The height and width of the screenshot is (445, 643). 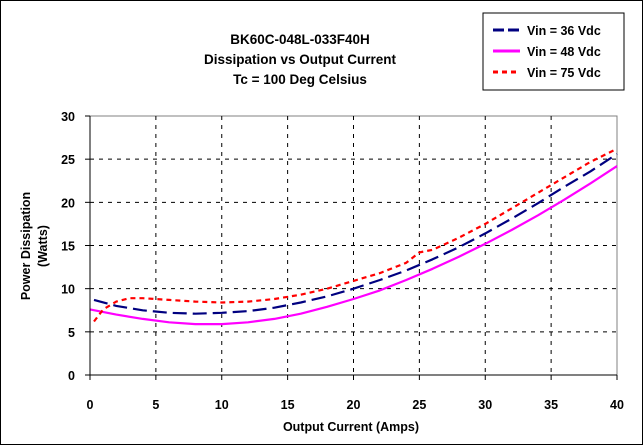 I want to click on x-tick-label: 25, so click(x=419, y=405).